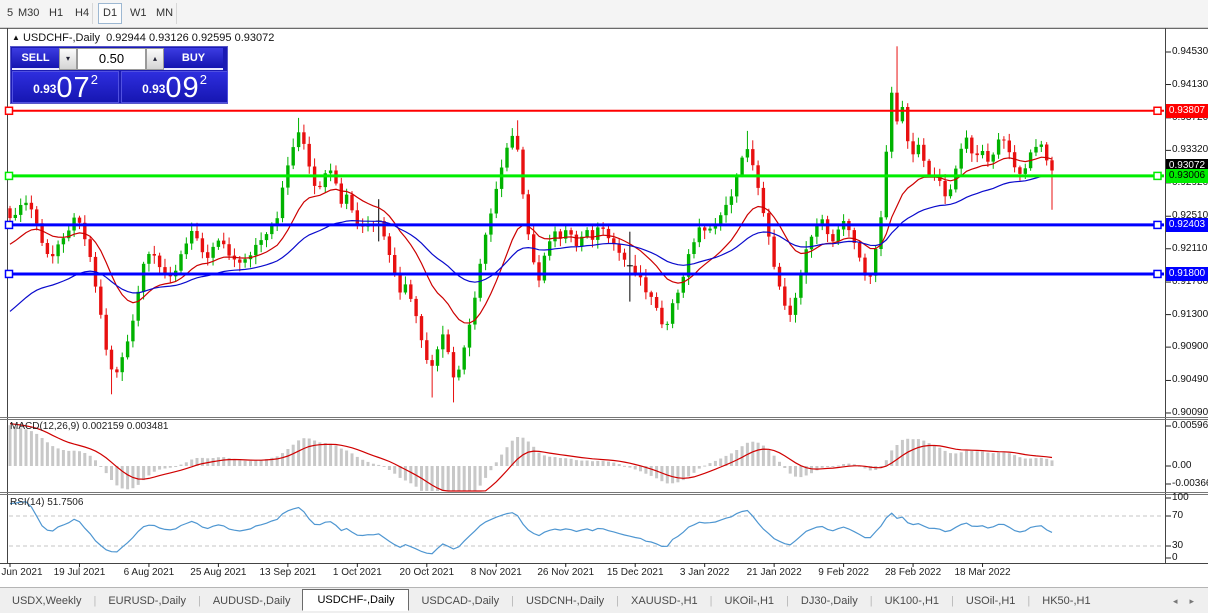  I want to click on buy-button: BUY, so click(193, 59).